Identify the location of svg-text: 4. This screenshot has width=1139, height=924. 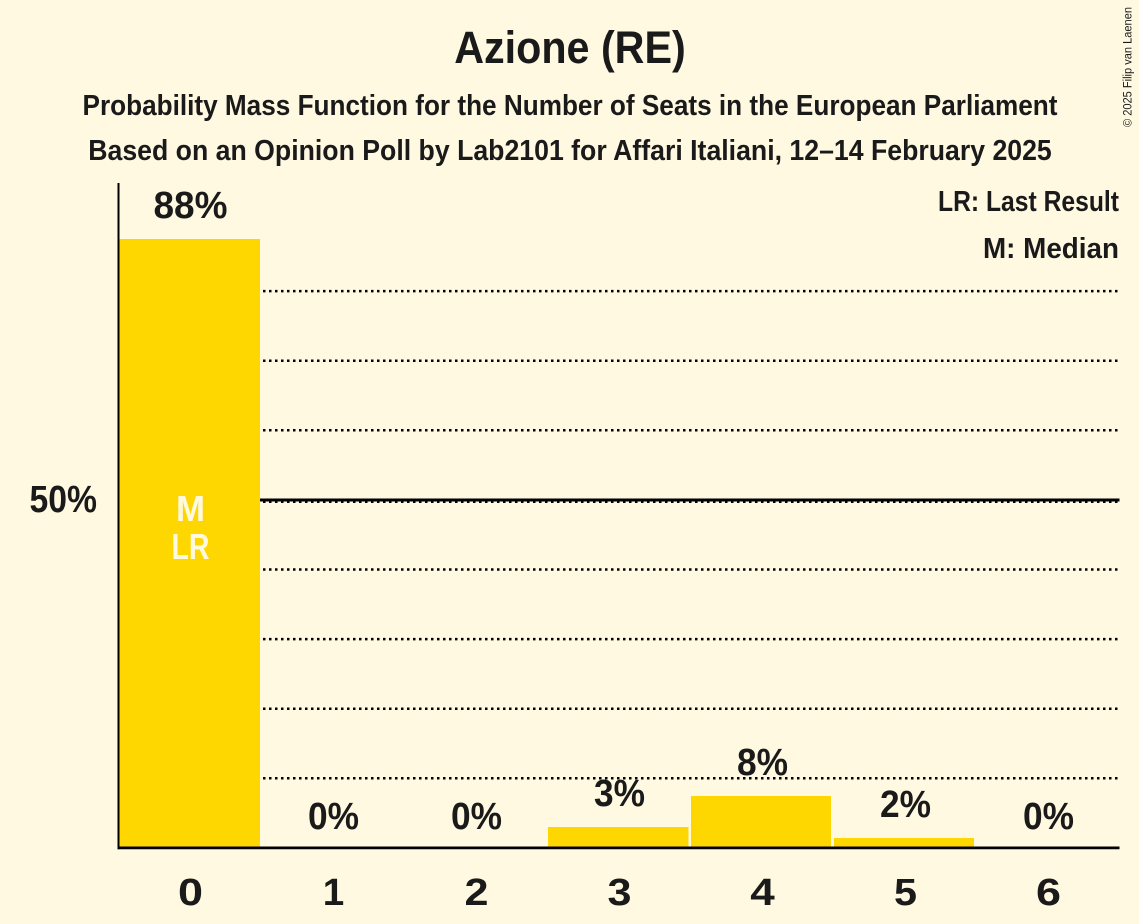
(762, 893).